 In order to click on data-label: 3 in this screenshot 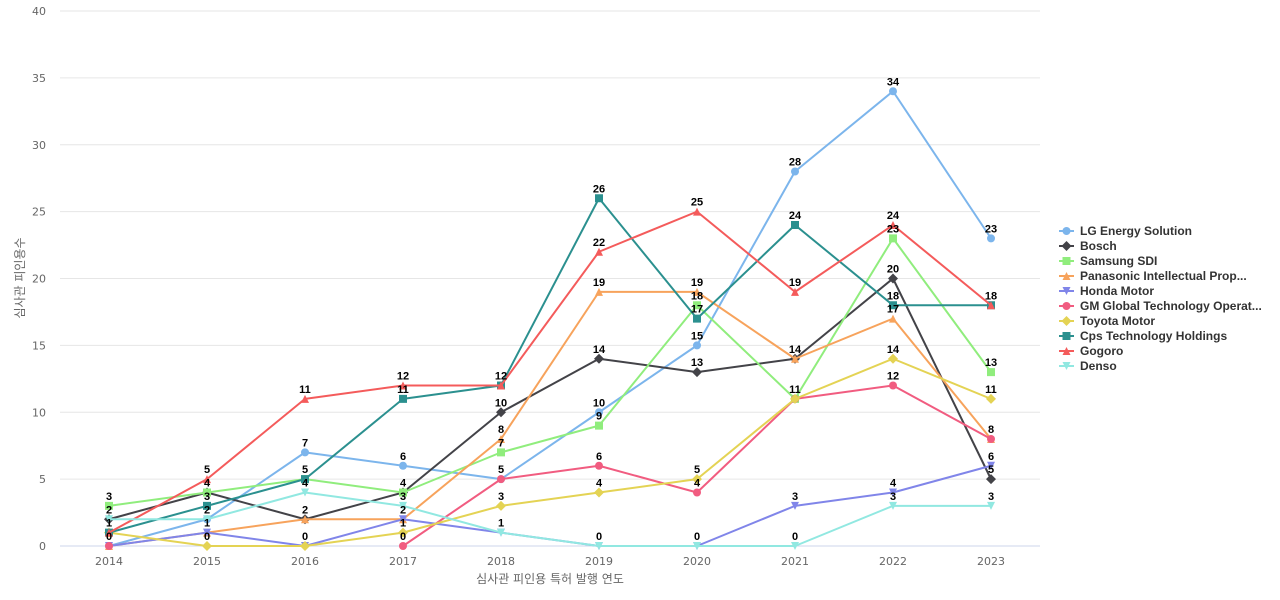, I will do `click(893, 497)`.